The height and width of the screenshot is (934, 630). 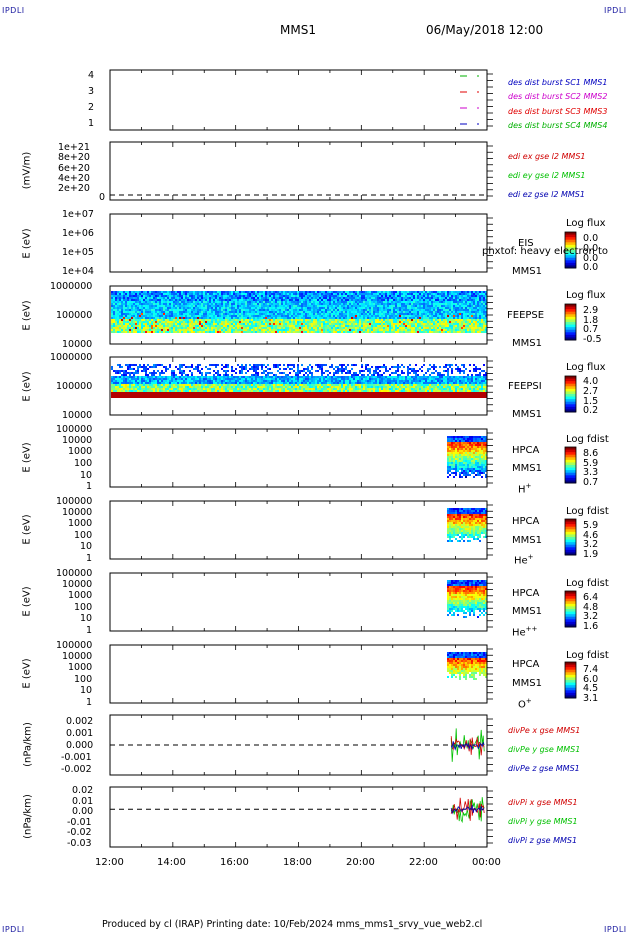 I want to click on colorbar-segment, so click(x=570, y=308).